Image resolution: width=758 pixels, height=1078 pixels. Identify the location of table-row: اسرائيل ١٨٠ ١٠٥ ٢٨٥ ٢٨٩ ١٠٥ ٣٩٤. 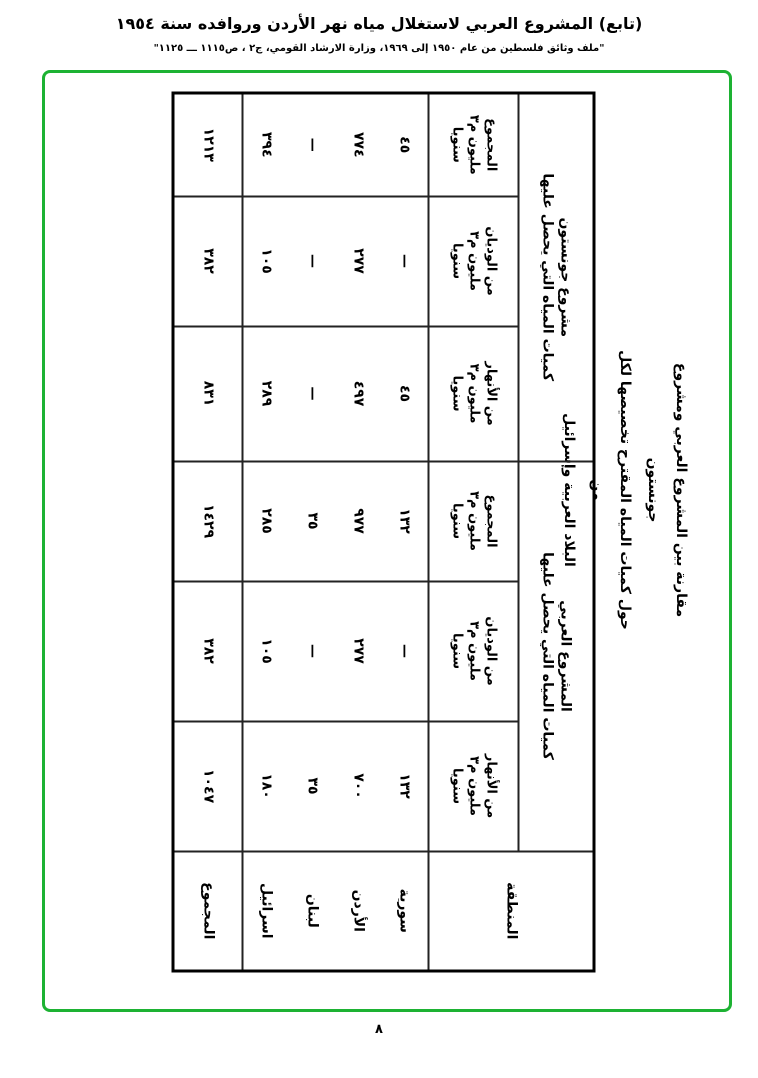
(266, 532).